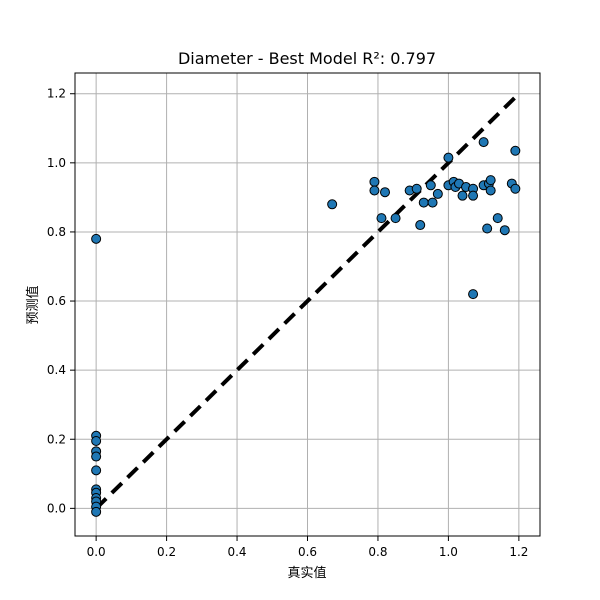 The width and height of the screenshot is (600, 600). Describe the element at coordinates (96, 552) in the screenshot. I see `x-tick-label: 0.0` at that location.